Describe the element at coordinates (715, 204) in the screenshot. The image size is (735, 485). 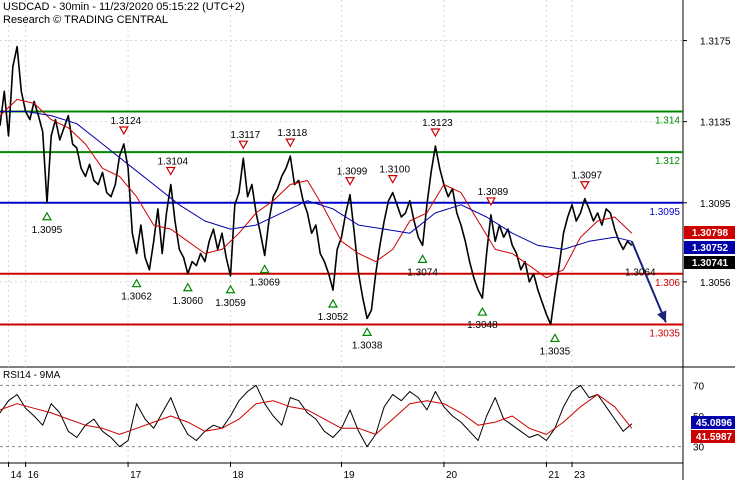
I see `price-tick-label-2: 1.3095` at that location.